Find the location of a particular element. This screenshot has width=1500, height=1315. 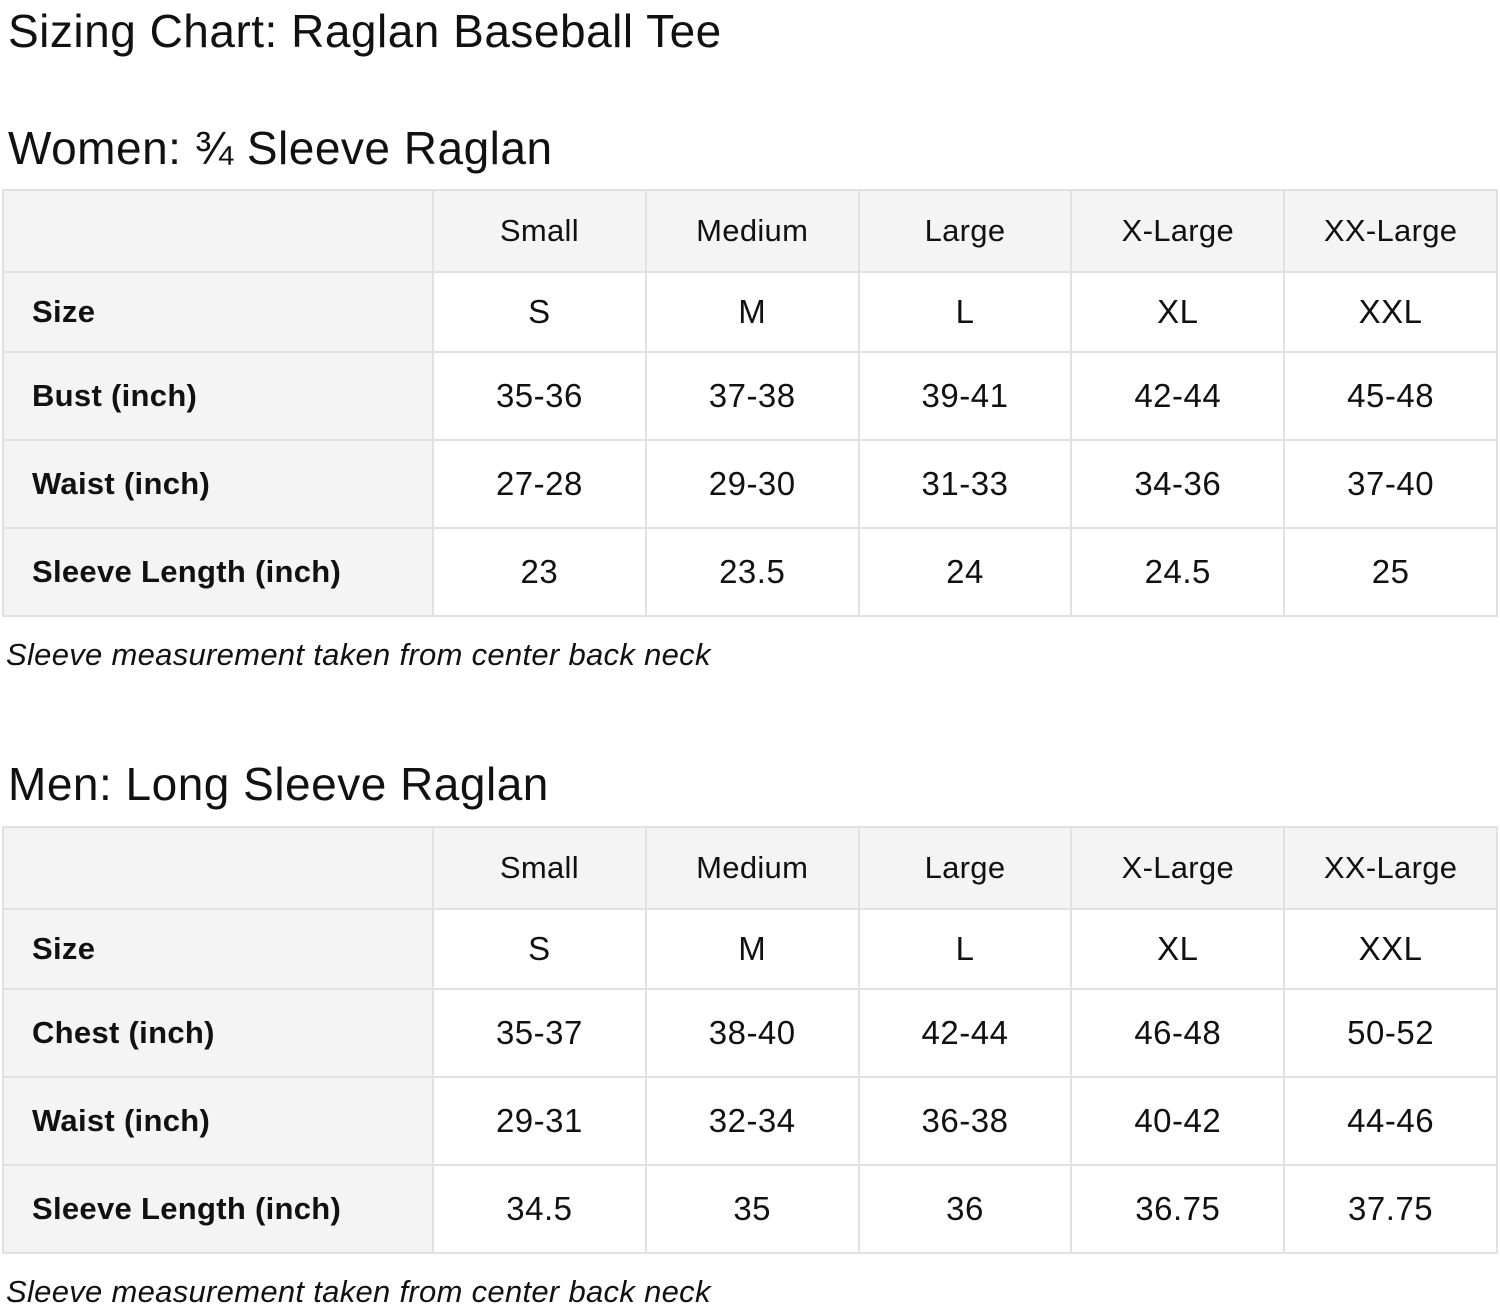

table-cell: 40-42 is located at coordinates (1178, 1120).